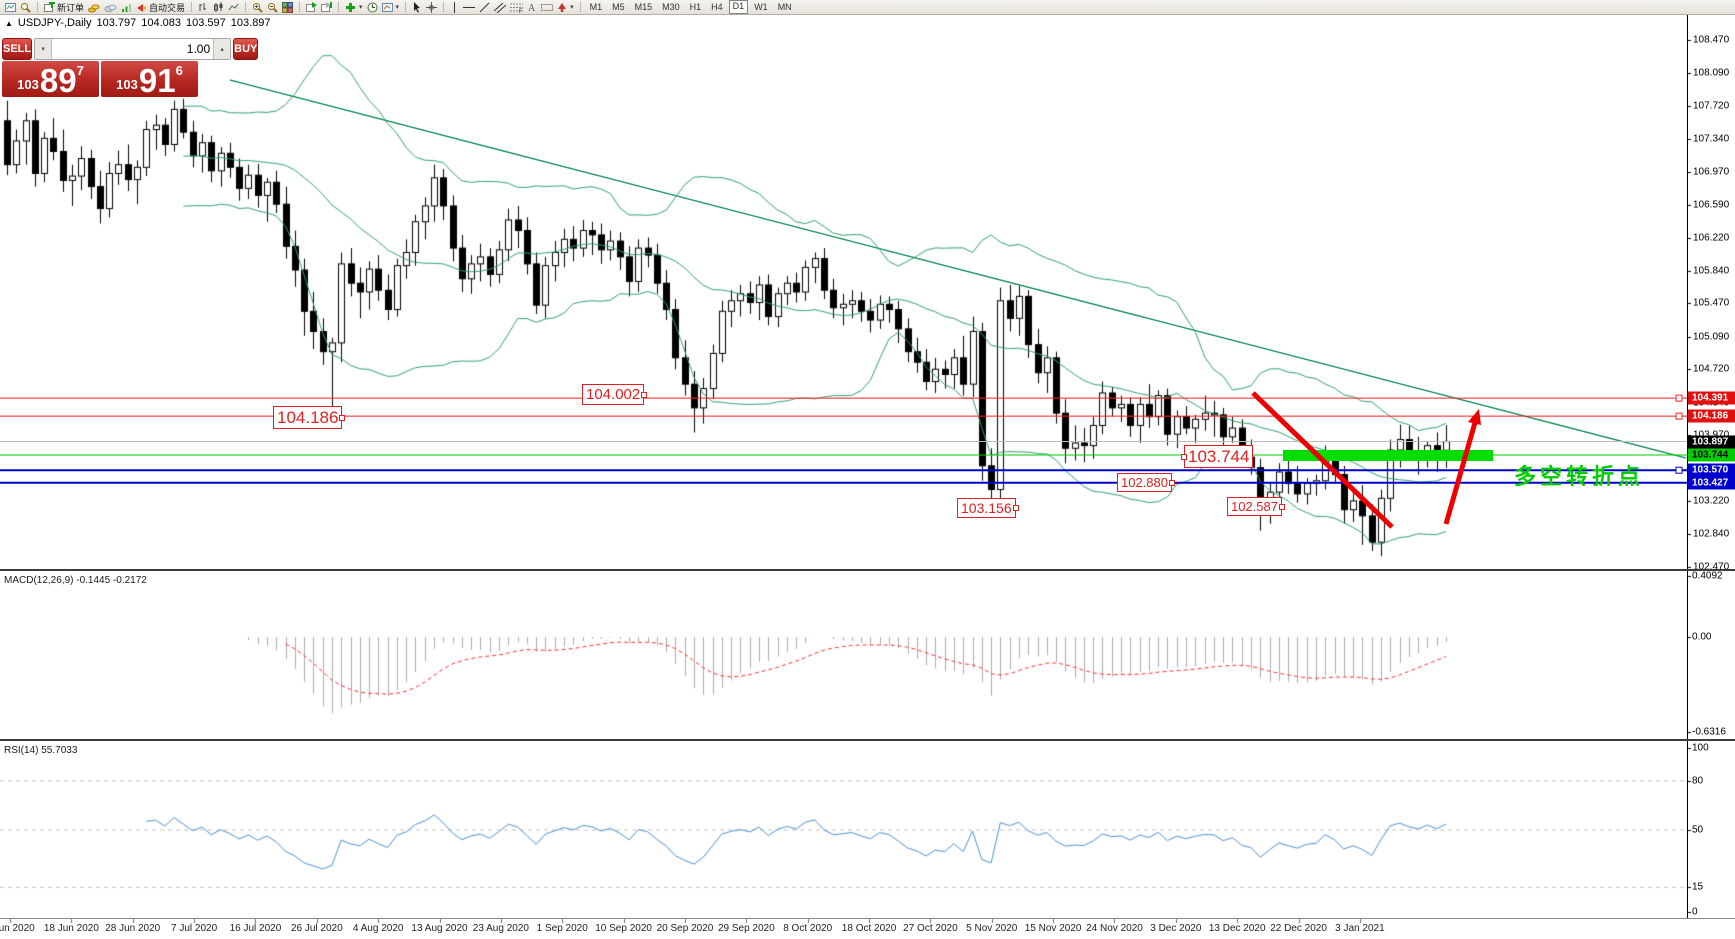  What do you see at coordinates (10, 7) in the screenshot?
I see `chart-window-icon` at bounding box center [10, 7].